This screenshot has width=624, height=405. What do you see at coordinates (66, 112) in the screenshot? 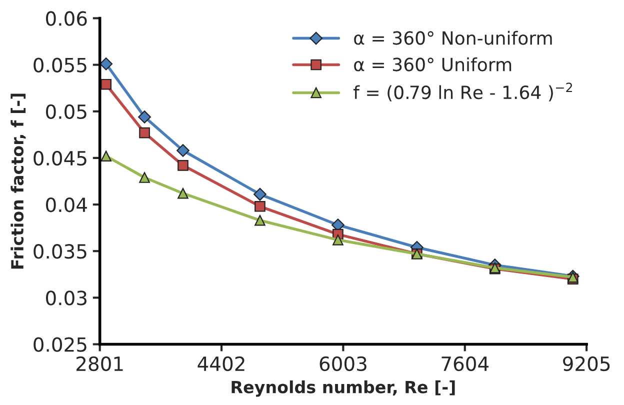
I see `y-tick-label: 0.05` at bounding box center [66, 112].